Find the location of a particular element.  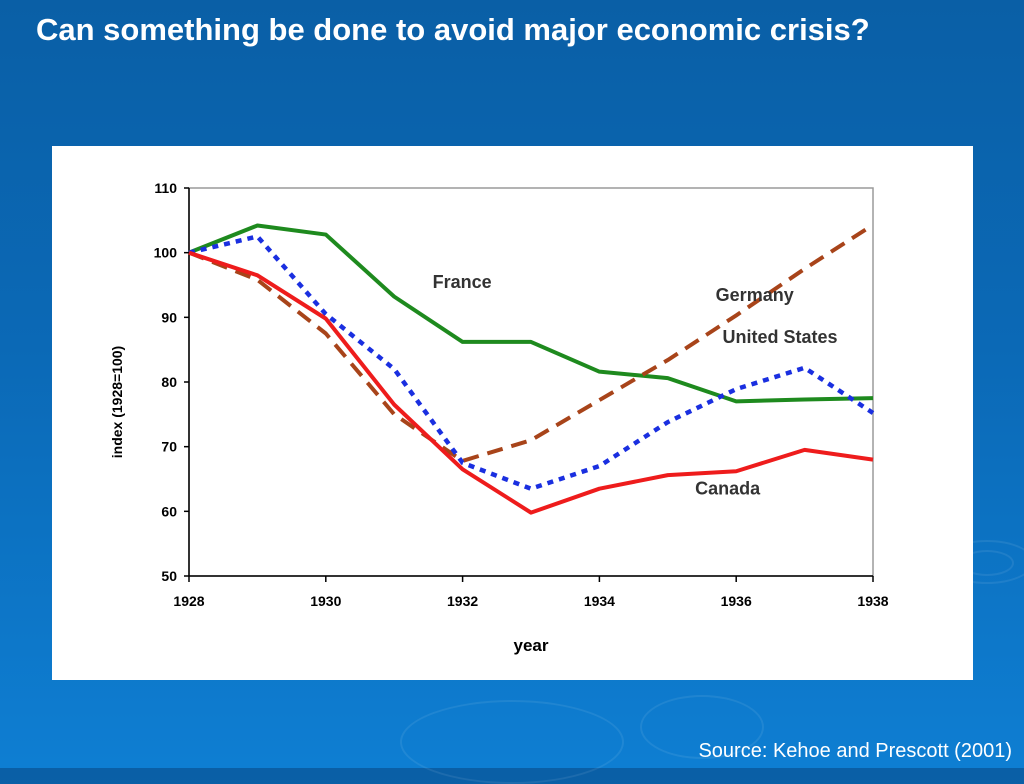

y-tick-label: 60 is located at coordinates (169, 511).